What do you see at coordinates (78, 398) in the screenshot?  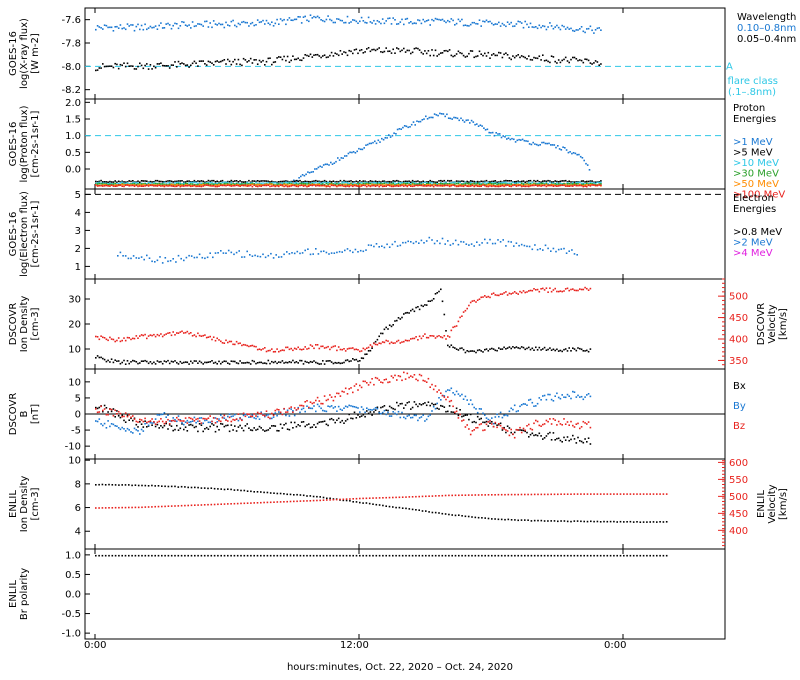 I see `y-tick-label: 5` at bounding box center [78, 398].